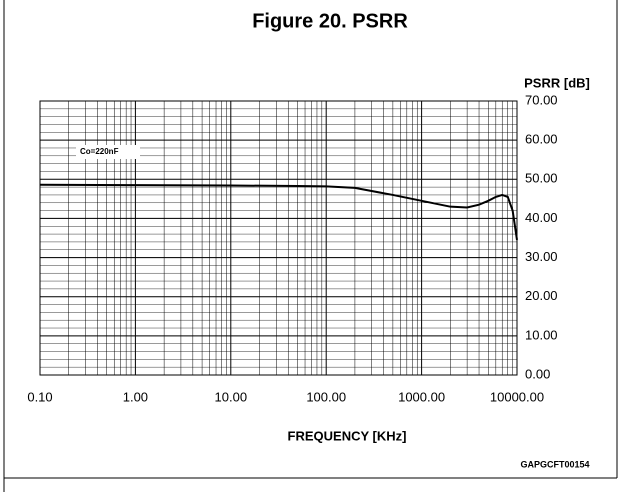 The height and width of the screenshot is (492, 622). Describe the element at coordinates (39, 396) in the screenshot. I see `x-tick-label: 0.10` at that location.